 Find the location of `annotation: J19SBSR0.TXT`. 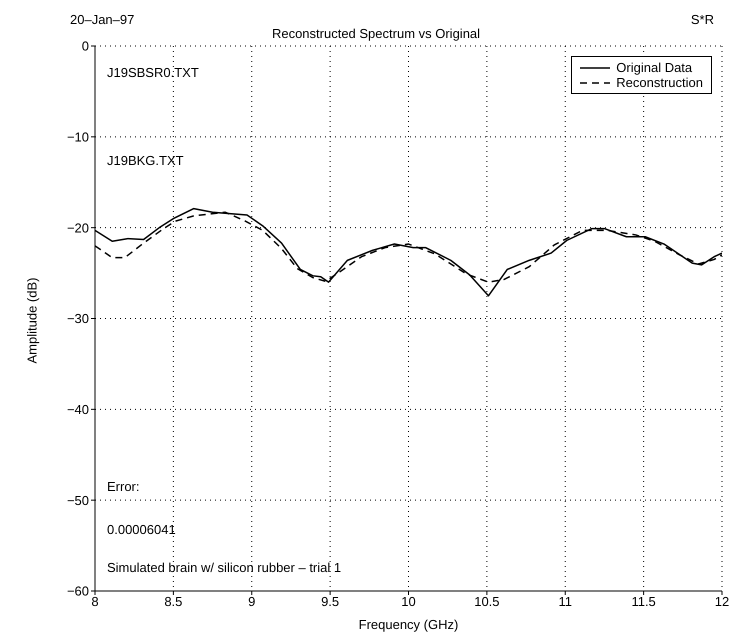

annotation: J19SBSR0.TXT is located at coordinates (153, 72).